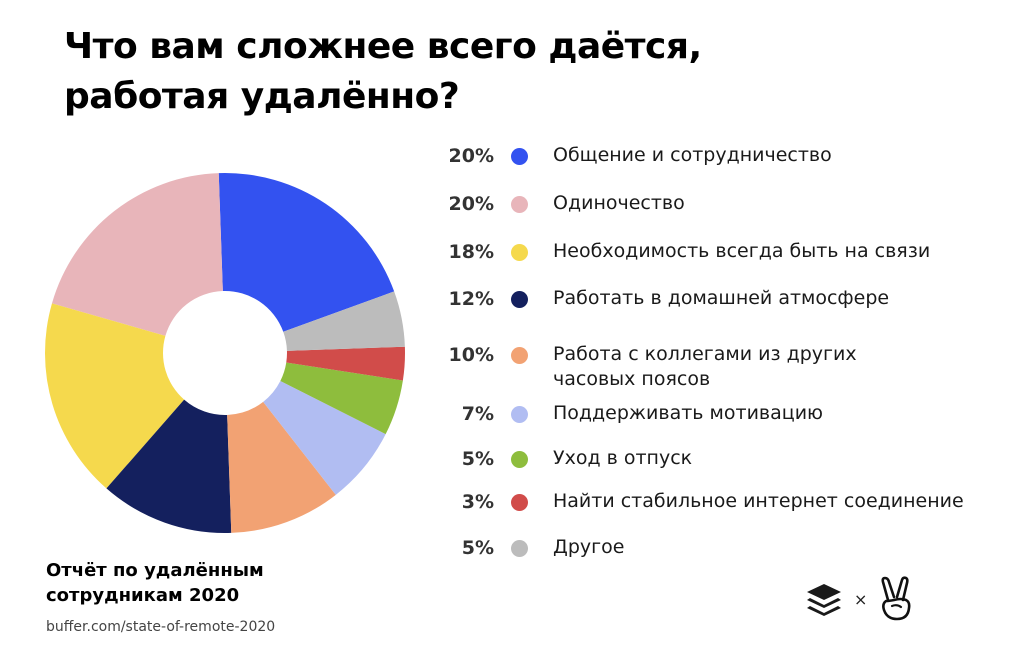 The width and height of the screenshot is (1024, 652). I want to click on legend-item-2: 20% Одиночество, so click(722, 206).